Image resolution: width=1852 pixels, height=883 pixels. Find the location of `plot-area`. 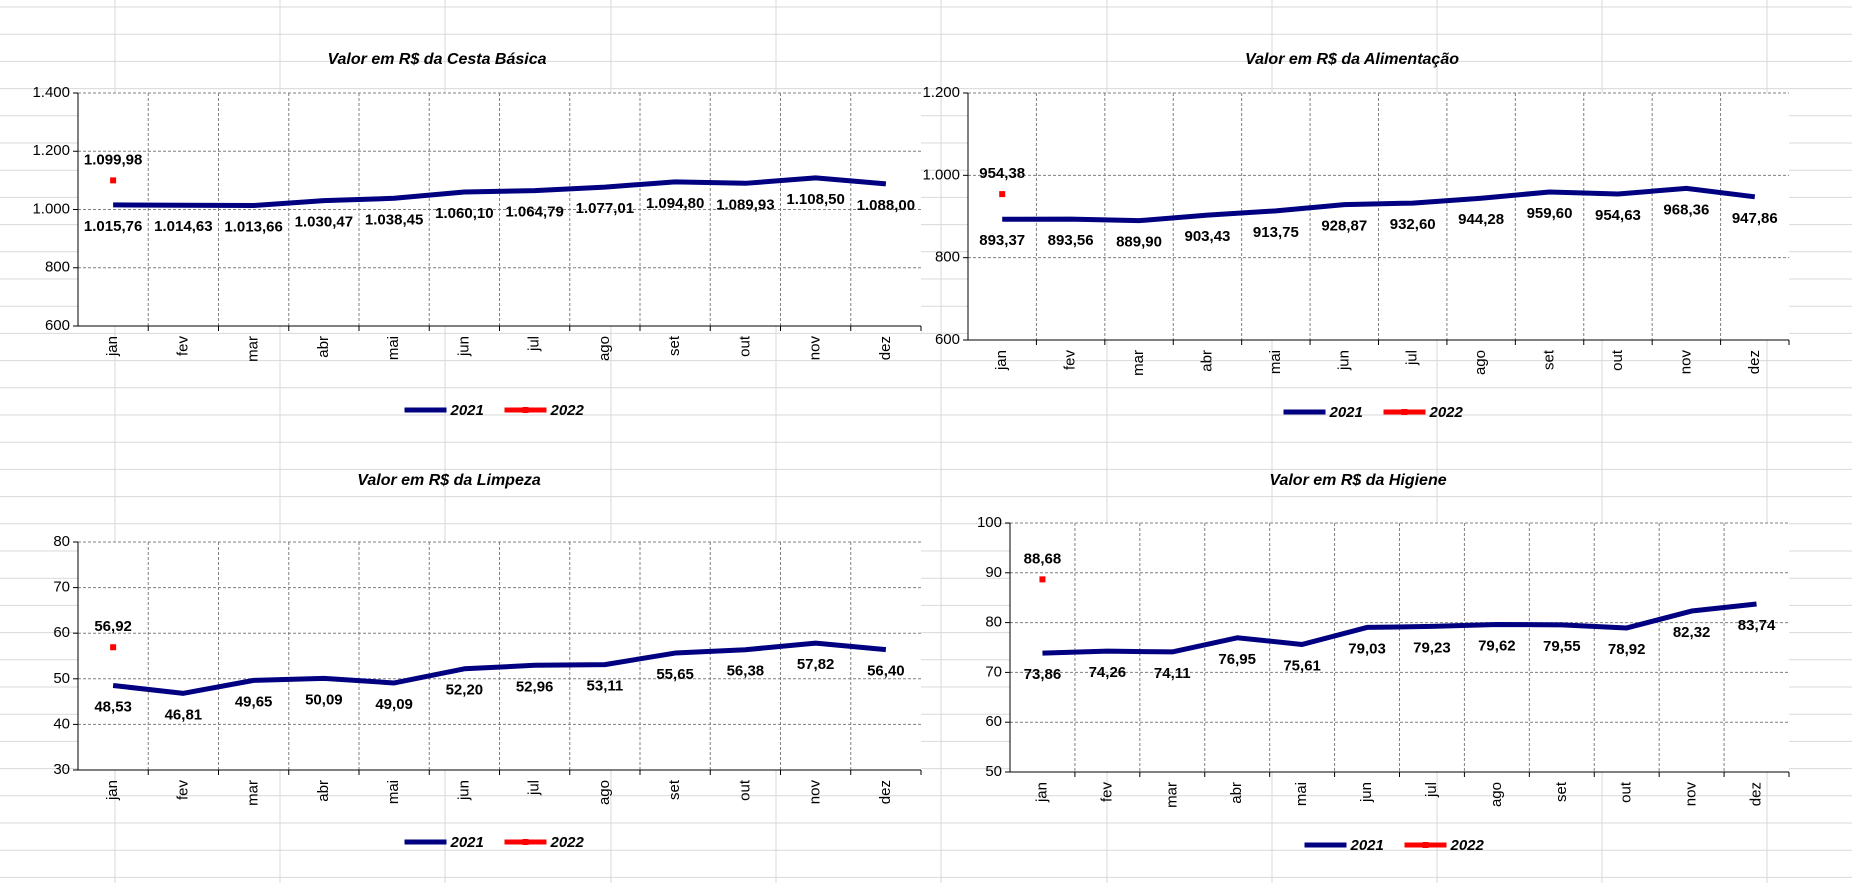

plot-area is located at coordinates (499, 656).